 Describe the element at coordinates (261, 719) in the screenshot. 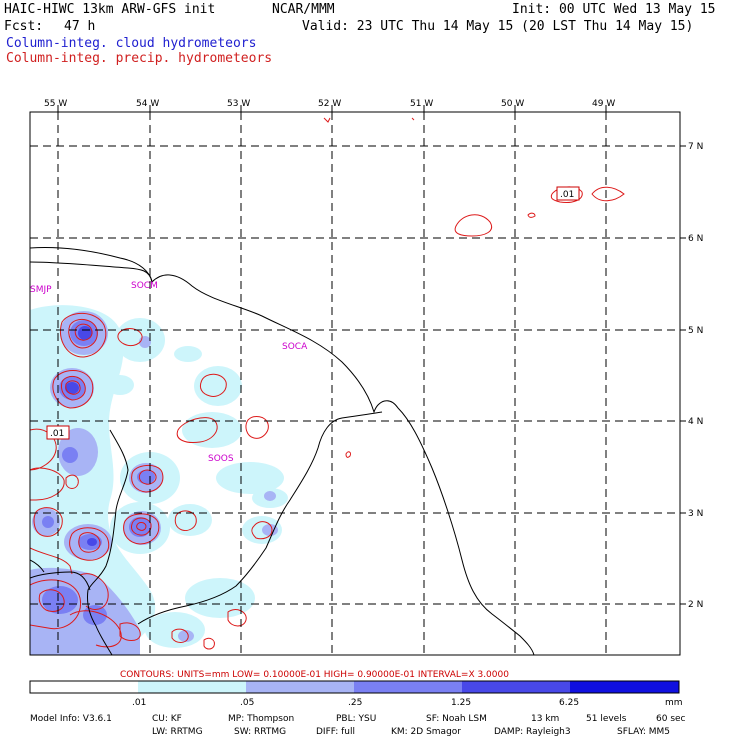

I see `footer-mp: MP: Thompson` at that location.